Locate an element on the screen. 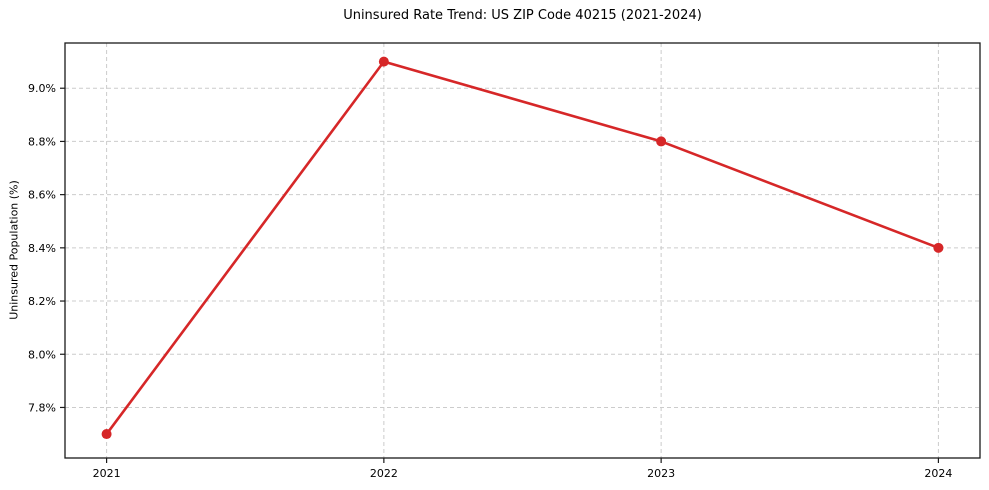 This screenshot has height=490, width=989. x-tick-label: 2024 is located at coordinates (938, 473).